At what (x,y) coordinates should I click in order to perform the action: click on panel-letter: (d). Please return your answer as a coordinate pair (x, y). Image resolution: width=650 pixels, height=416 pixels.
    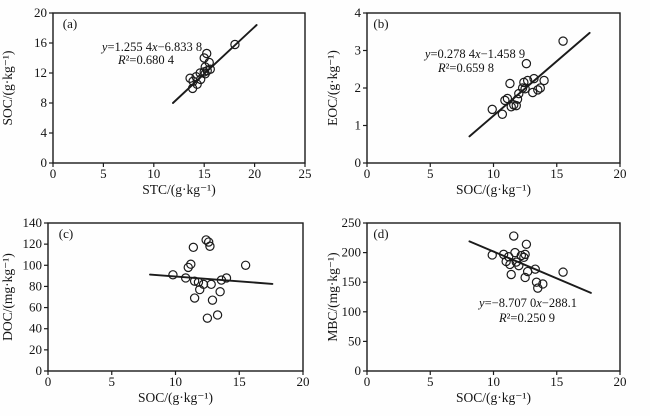
    Looking at the image, I should click on (380, 233).